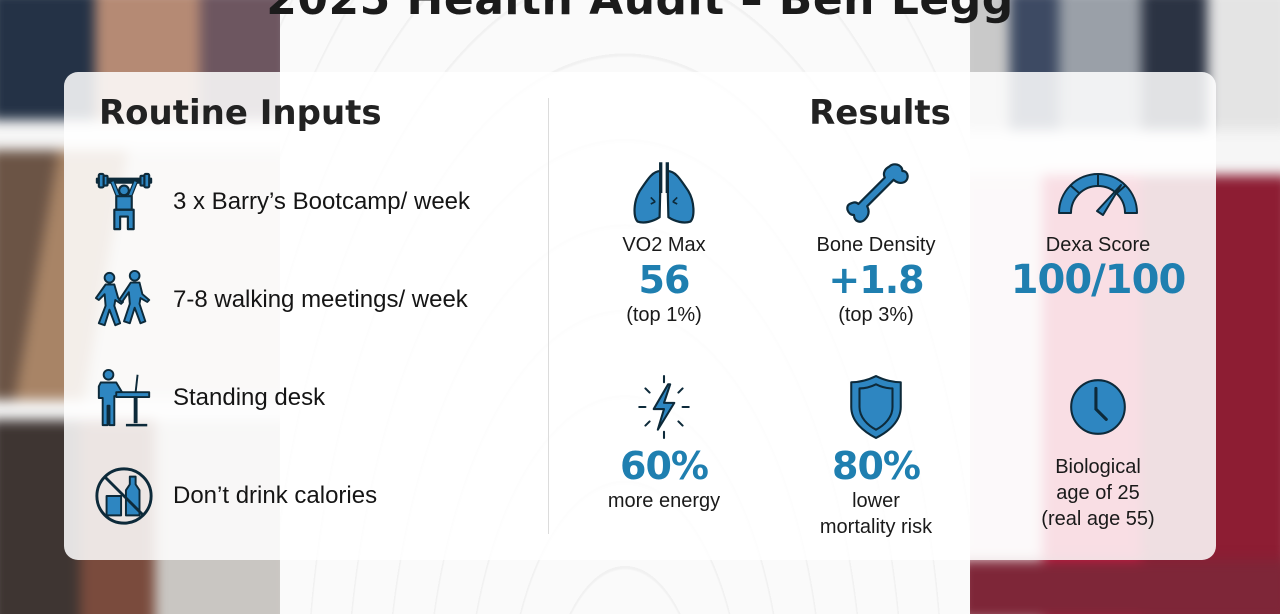  I want to click on routine-item: 3 x Barry’s Bootcamp/ week, so click(281, 202).